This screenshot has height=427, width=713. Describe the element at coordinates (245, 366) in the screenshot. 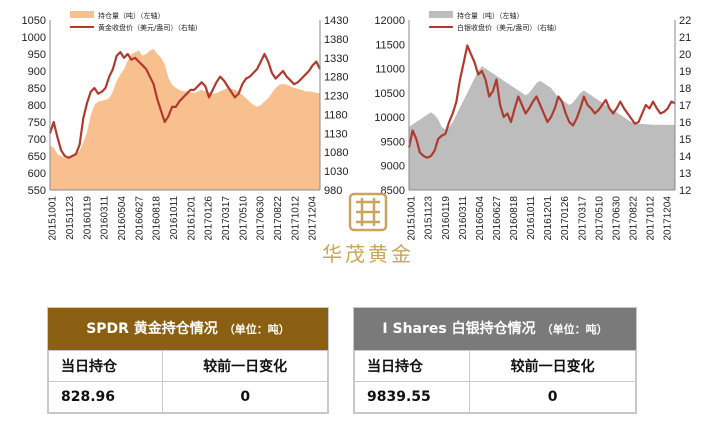

I see `spdr-col-change: 较前一日变化` at that location.